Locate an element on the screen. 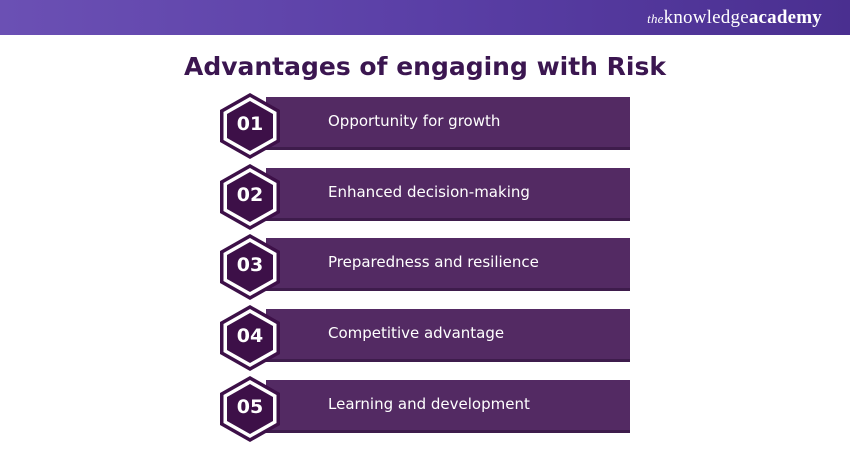 The image size is (850, 450). header-banner: theknowledgeacademy is located at coordinates (425, 17).